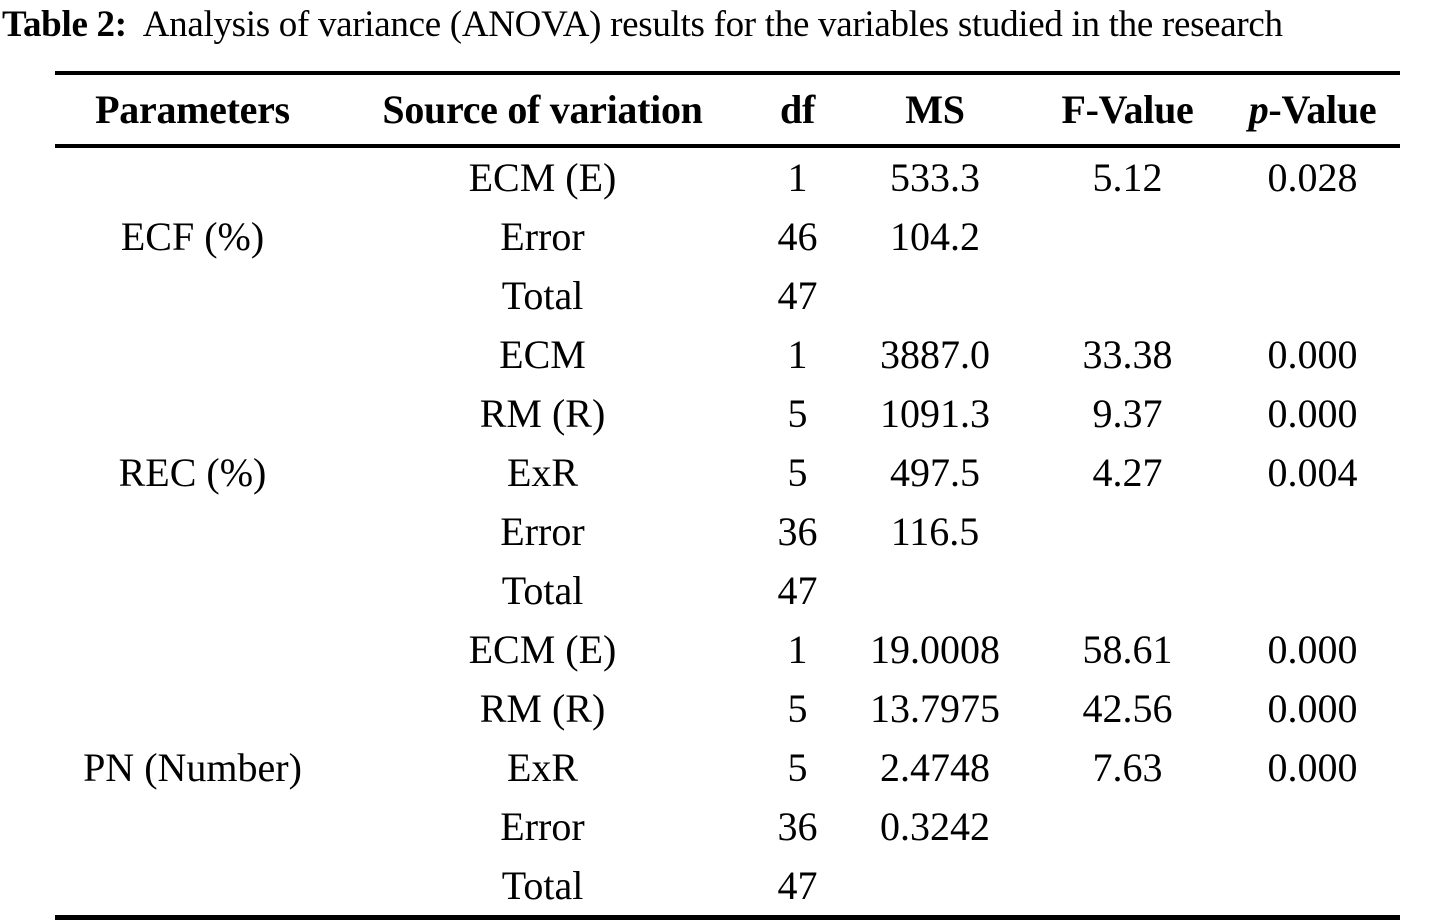 This screenshot has height=922, width=1448. I want to click on cell-f-value: 58.61, so click(1127, 649).